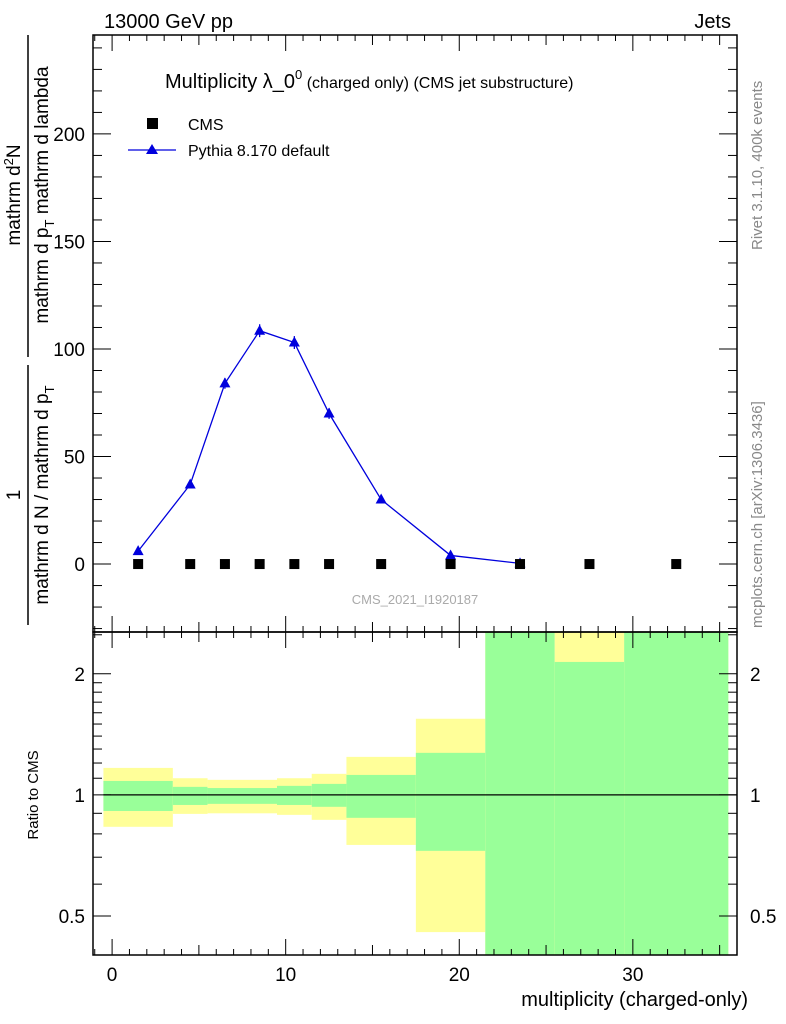  Describe the element at coordinates (755, 675) in the screenshot. I see `ratio-y-tick-label-right: 2` at that location.